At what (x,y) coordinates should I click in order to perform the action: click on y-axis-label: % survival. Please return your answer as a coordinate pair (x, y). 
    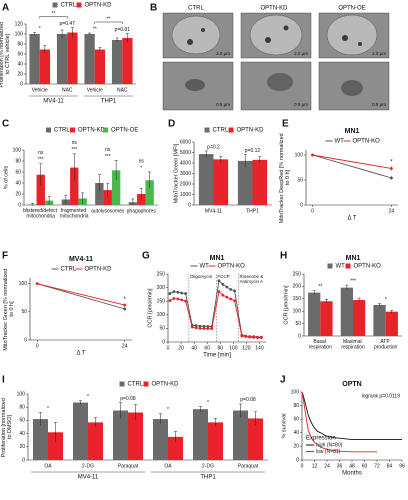
    Looking at the image, I should click on (284, 425).